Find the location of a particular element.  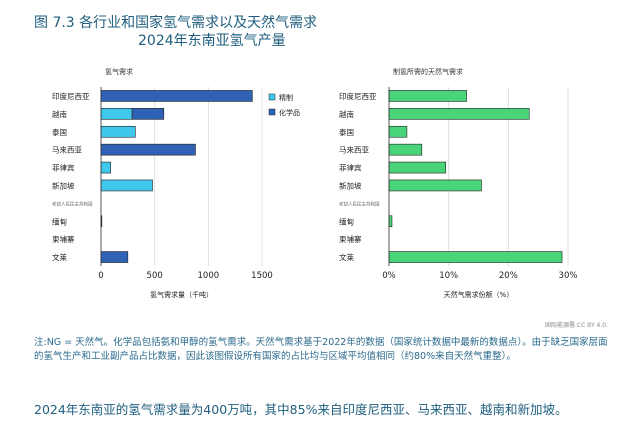

x-tick-label: 0 is located at coordinates (100, 276).